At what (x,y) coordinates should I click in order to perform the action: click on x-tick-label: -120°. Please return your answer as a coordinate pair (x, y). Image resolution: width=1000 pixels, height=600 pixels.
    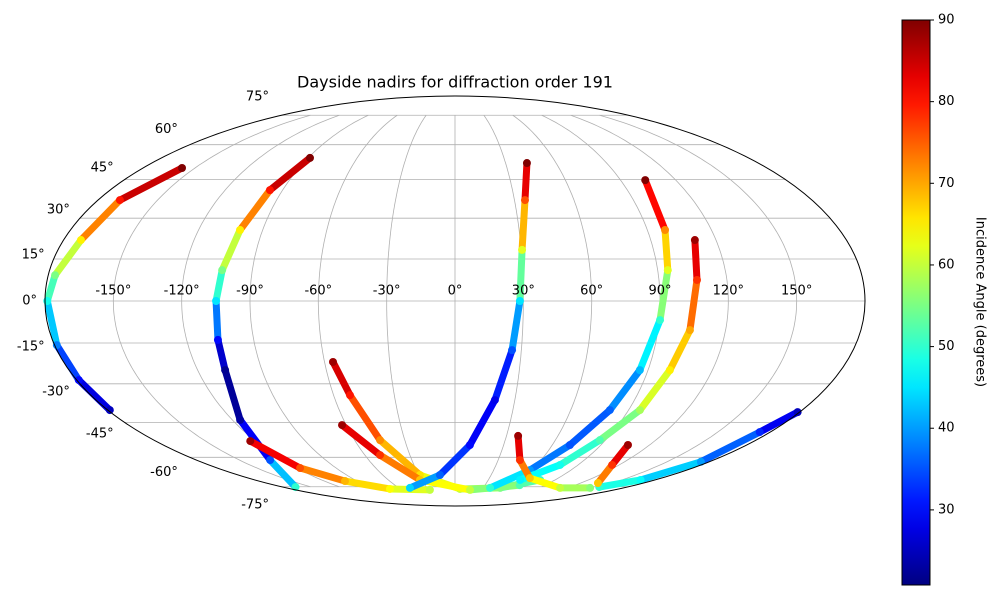
    Looking at the image, I should click on (182, 291).